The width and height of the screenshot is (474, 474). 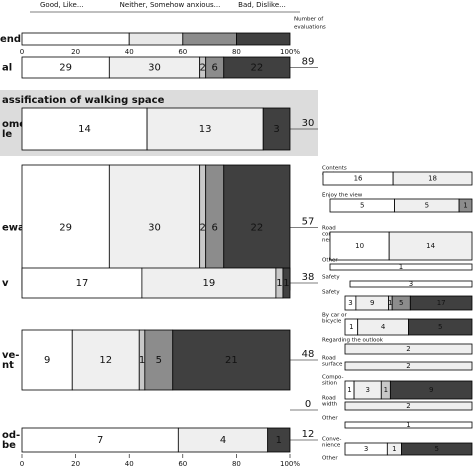 What do you see at coordinates (334, 169) in the screenshot?
I see `detail-label: Contents` at bounding box center [334, 169].